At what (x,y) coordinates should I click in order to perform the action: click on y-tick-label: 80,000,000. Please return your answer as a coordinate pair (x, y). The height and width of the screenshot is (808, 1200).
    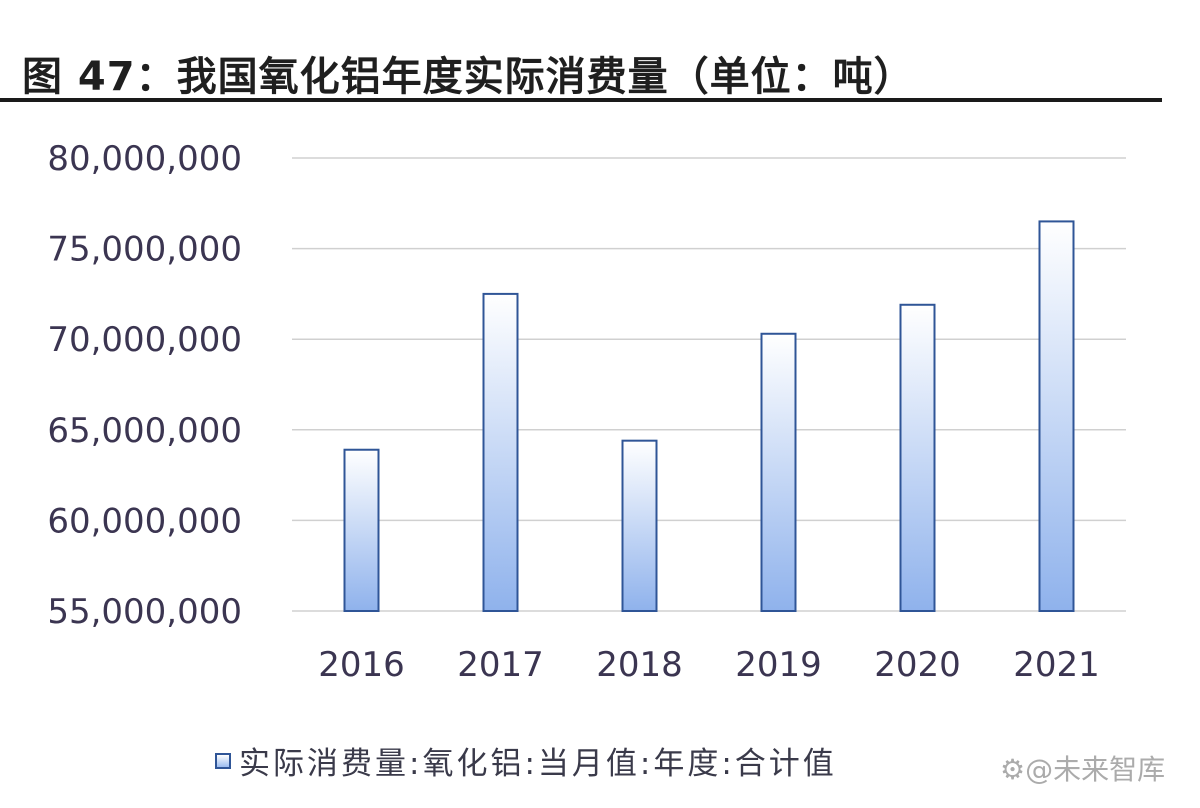
    Looking at the image, I should click on (144, 159).